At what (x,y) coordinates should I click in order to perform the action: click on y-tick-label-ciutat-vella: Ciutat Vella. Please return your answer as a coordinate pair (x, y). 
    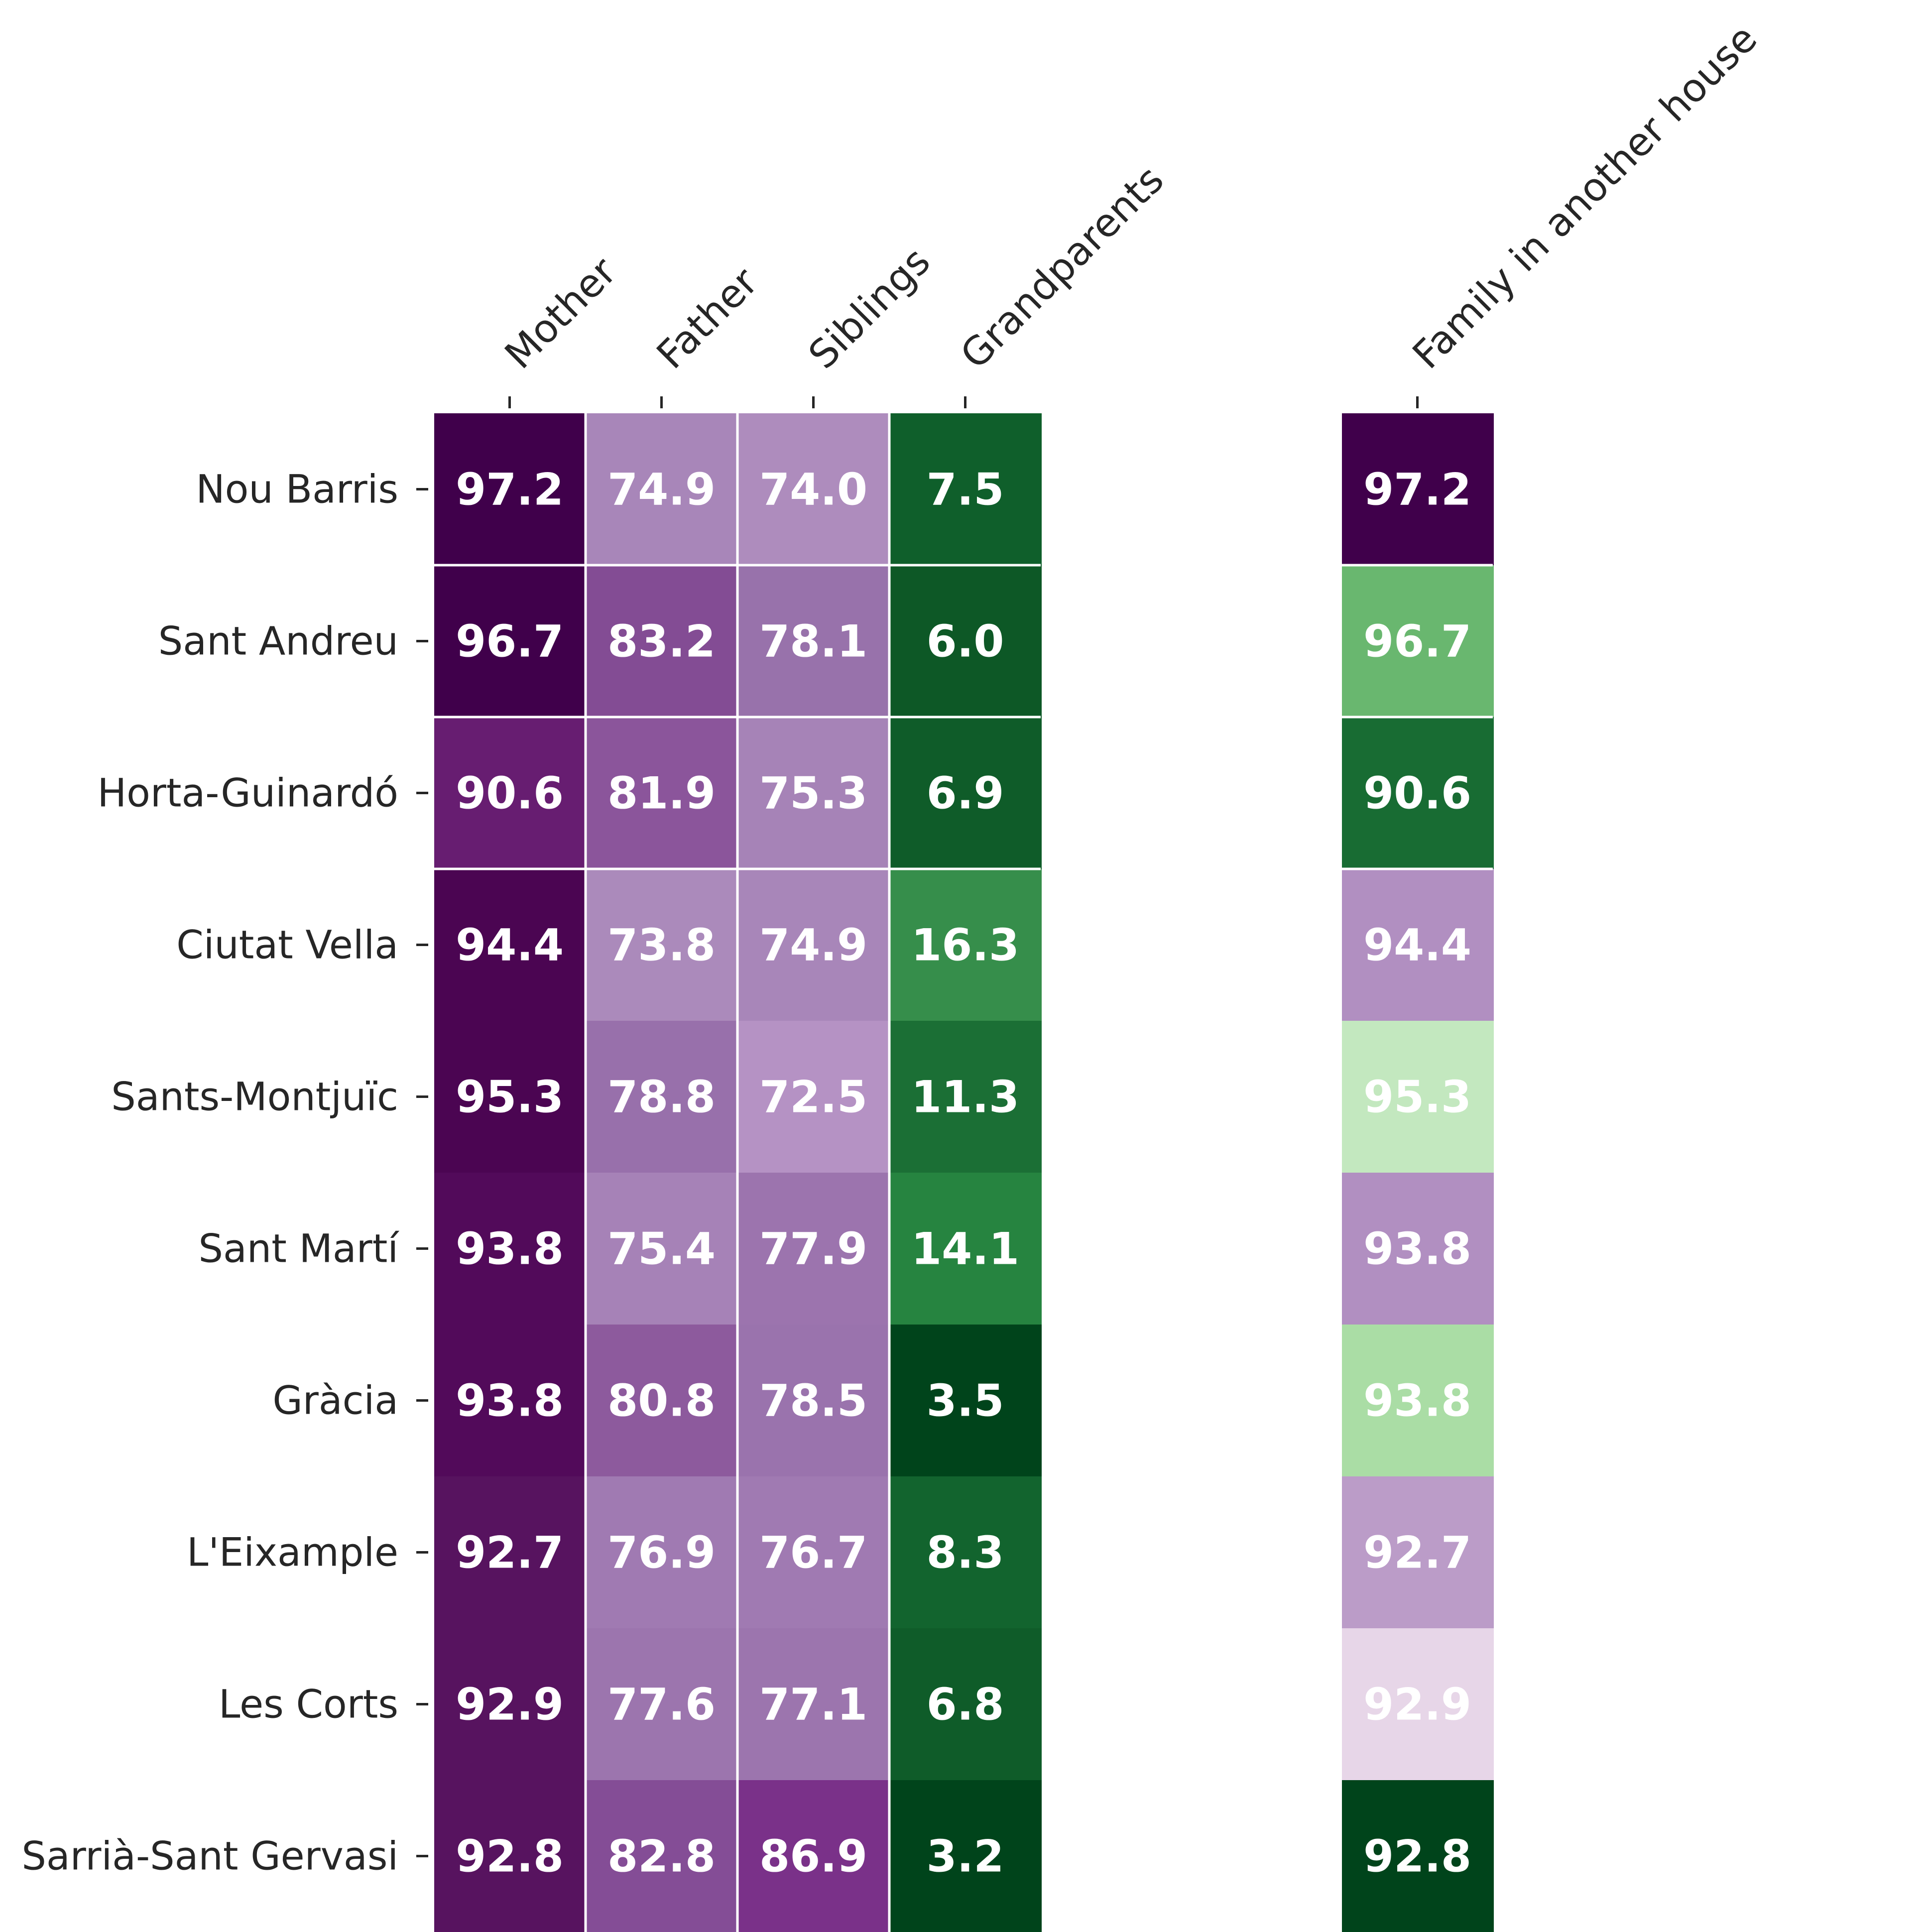
    Looking at the image, I should click on (287, 945).